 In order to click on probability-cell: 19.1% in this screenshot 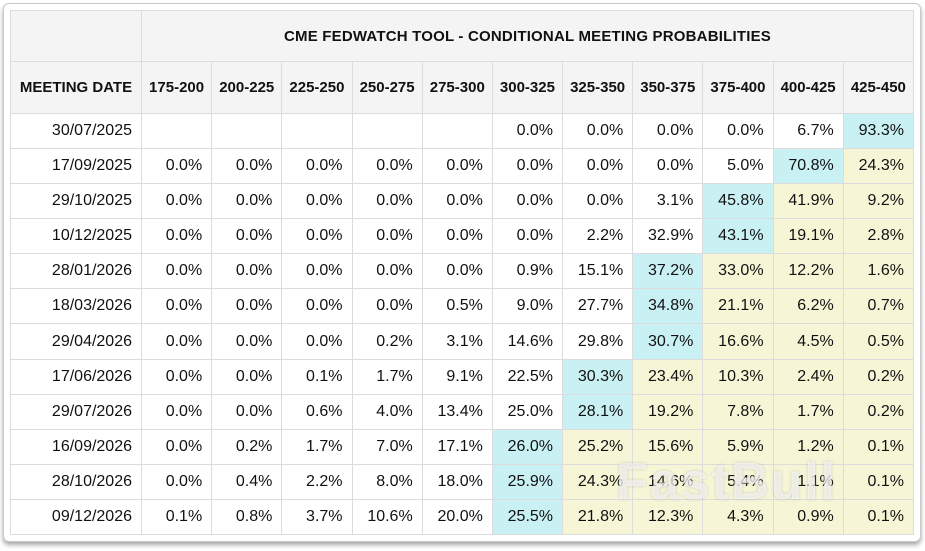, I will do `click(808, 236)`.